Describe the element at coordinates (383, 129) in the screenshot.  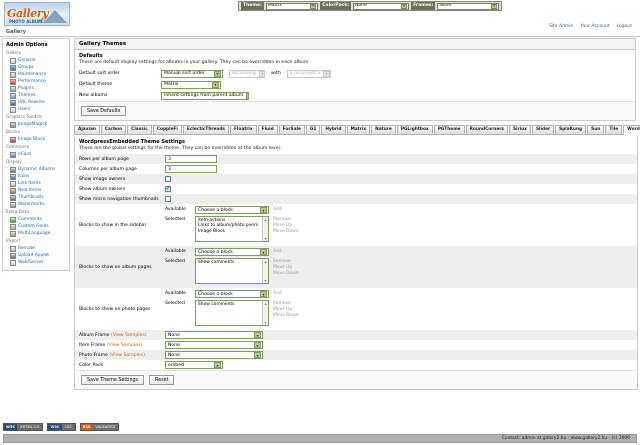
I see `tab-nature: Nature` at that location.